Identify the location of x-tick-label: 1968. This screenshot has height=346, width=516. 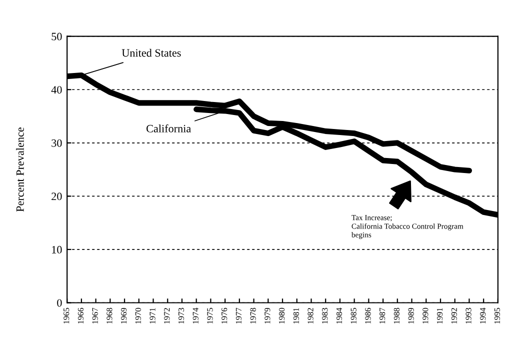
(109, 316).